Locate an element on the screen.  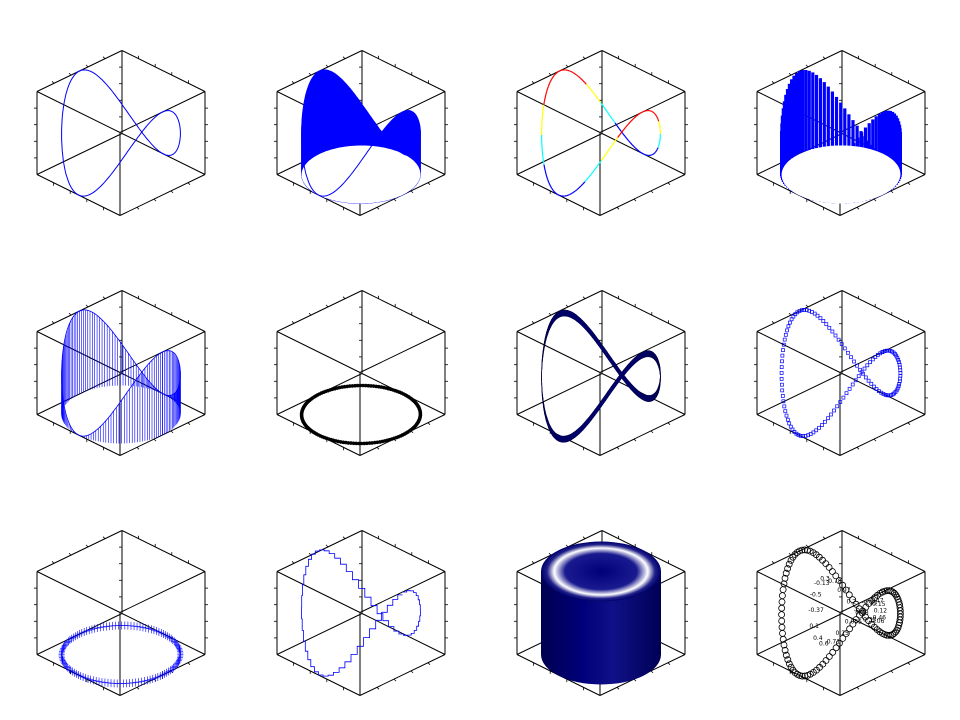
value-label: -0.5 is located at coordinates (816, 595).